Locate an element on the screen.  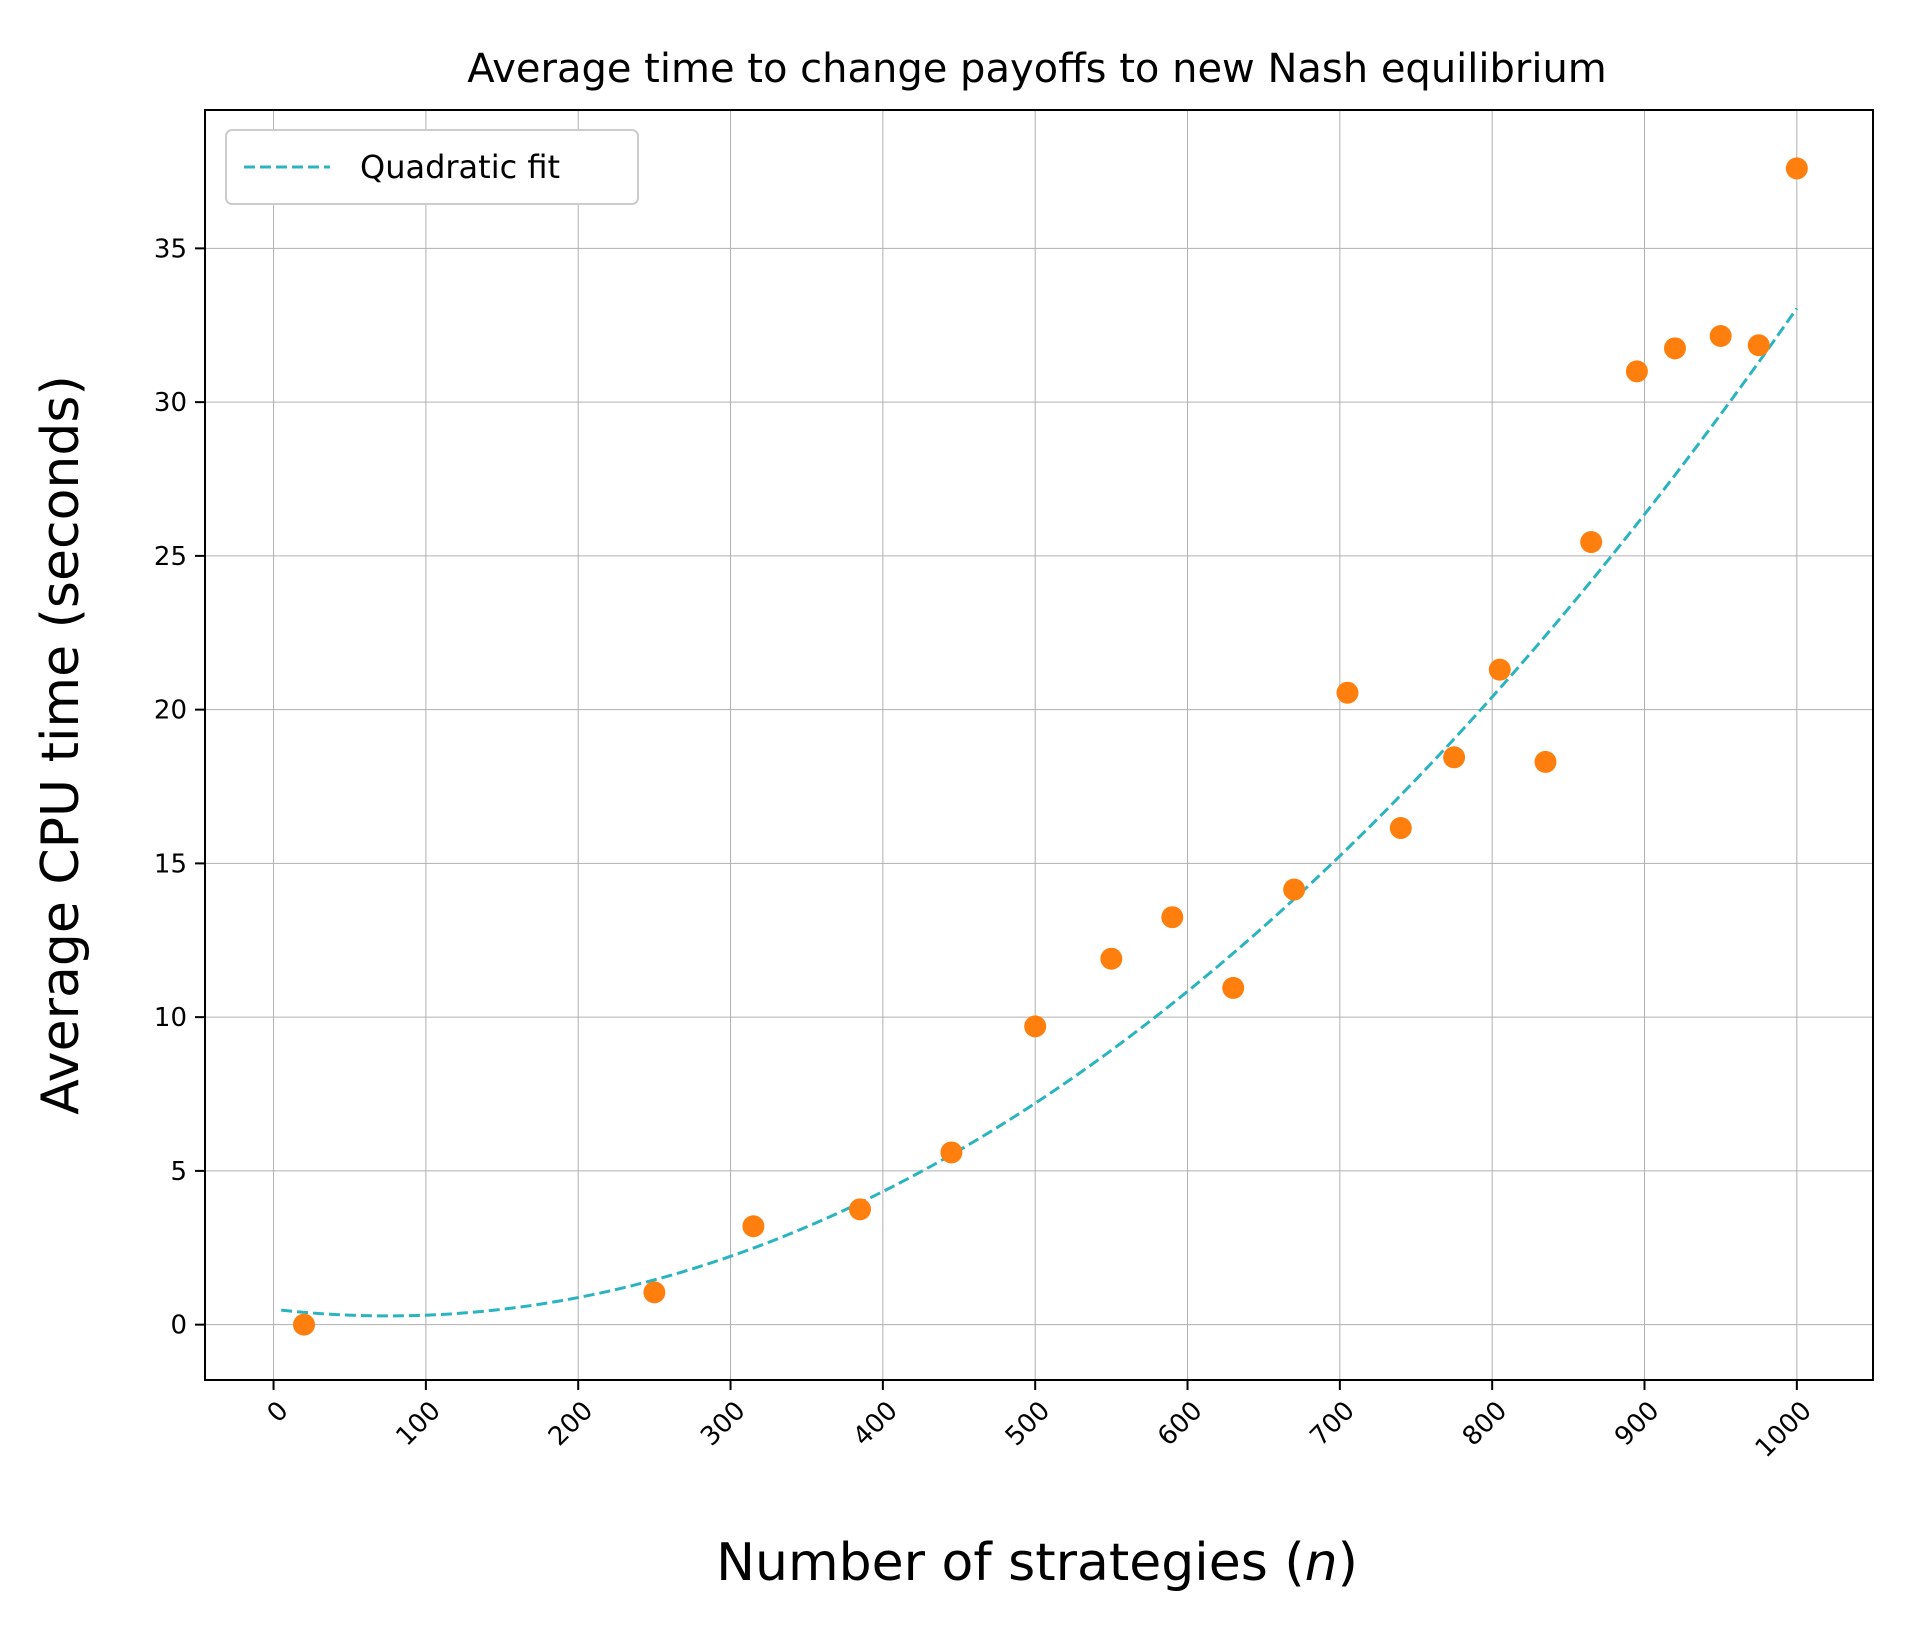
y-tick-label: 25 is located at coordinates (170, 557).